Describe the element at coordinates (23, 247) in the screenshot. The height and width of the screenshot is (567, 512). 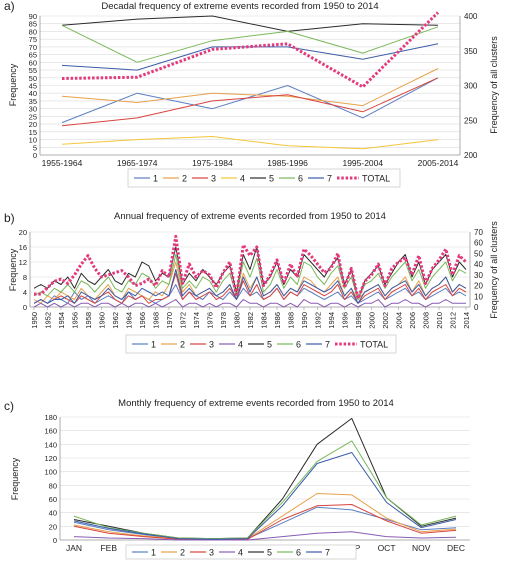
I see `y-tick-label: 16` at that location.